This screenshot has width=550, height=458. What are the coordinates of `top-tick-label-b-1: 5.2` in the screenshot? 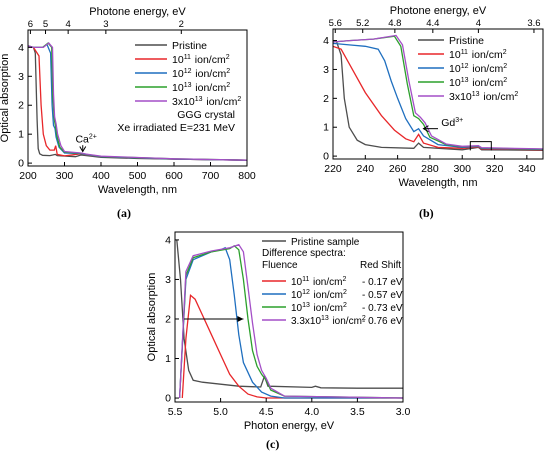 It's located at (362, 23).